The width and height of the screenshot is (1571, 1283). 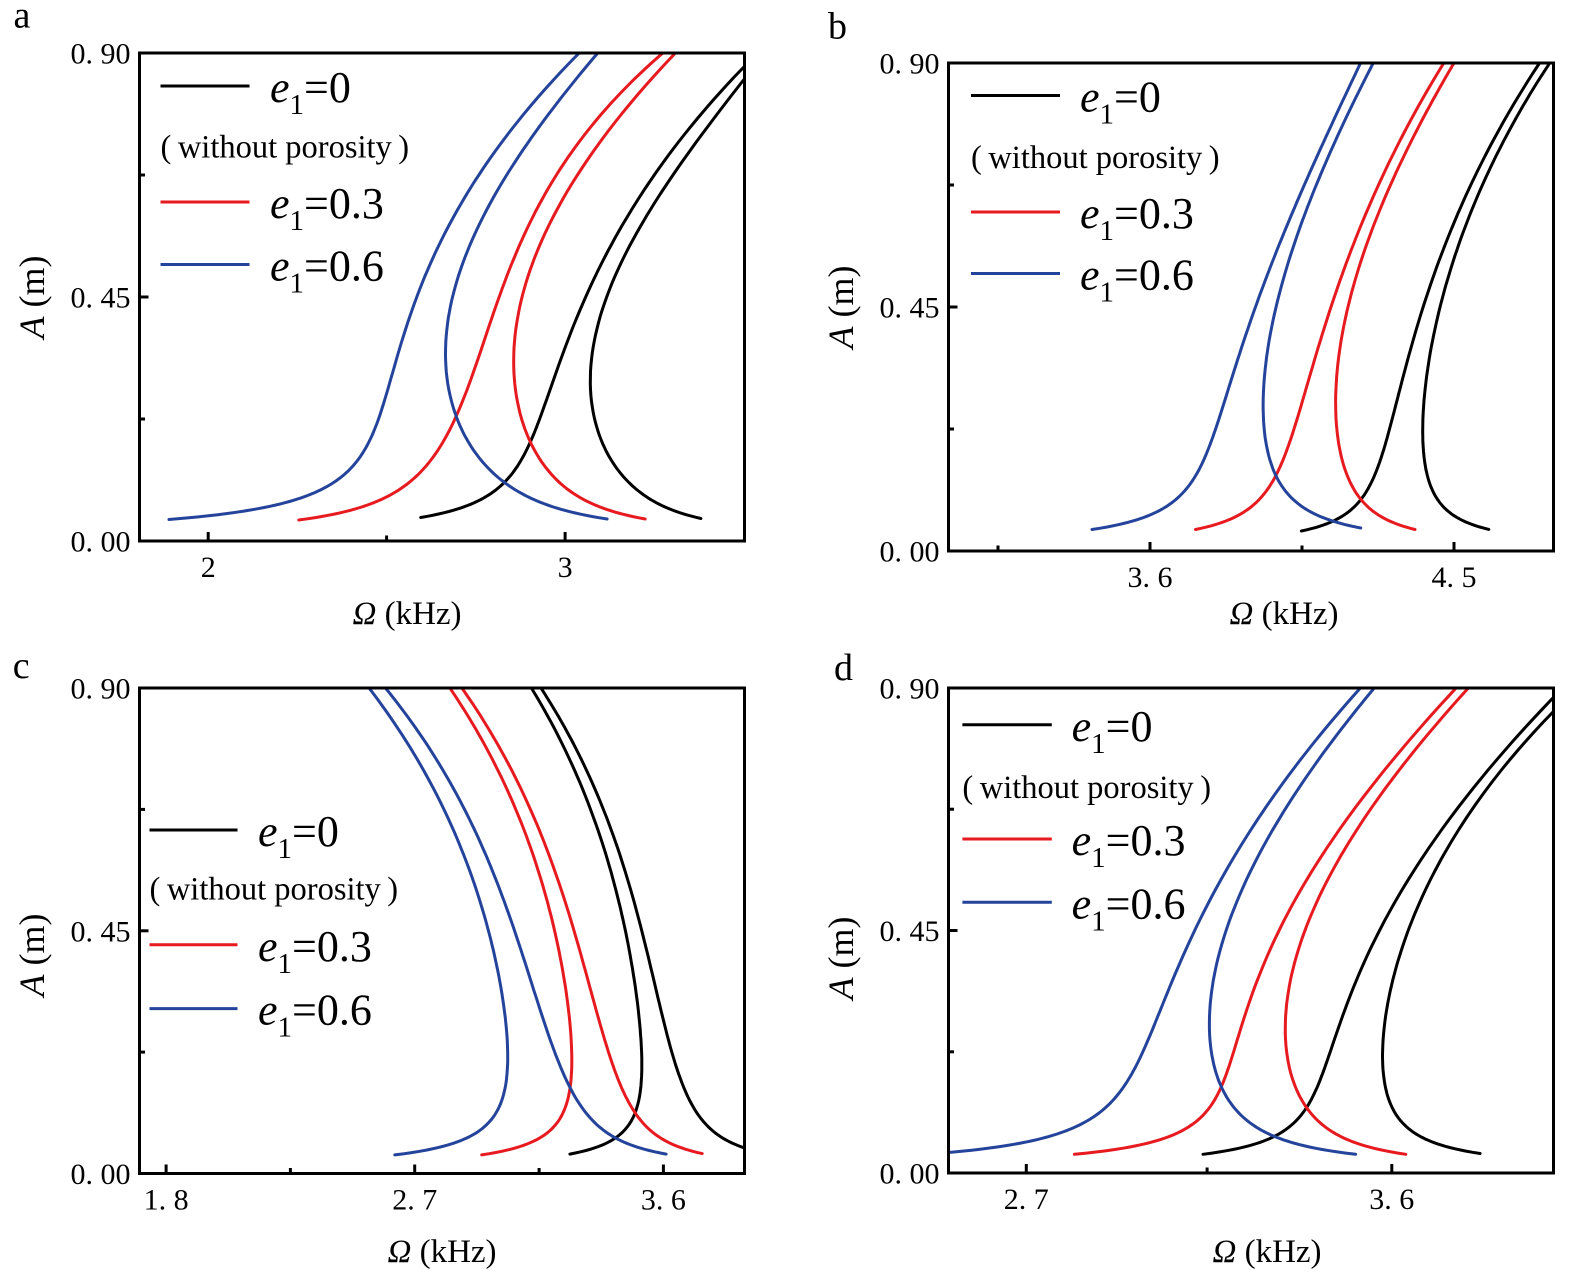 I want to click on svg-text: b, so click(x=837, y=27).